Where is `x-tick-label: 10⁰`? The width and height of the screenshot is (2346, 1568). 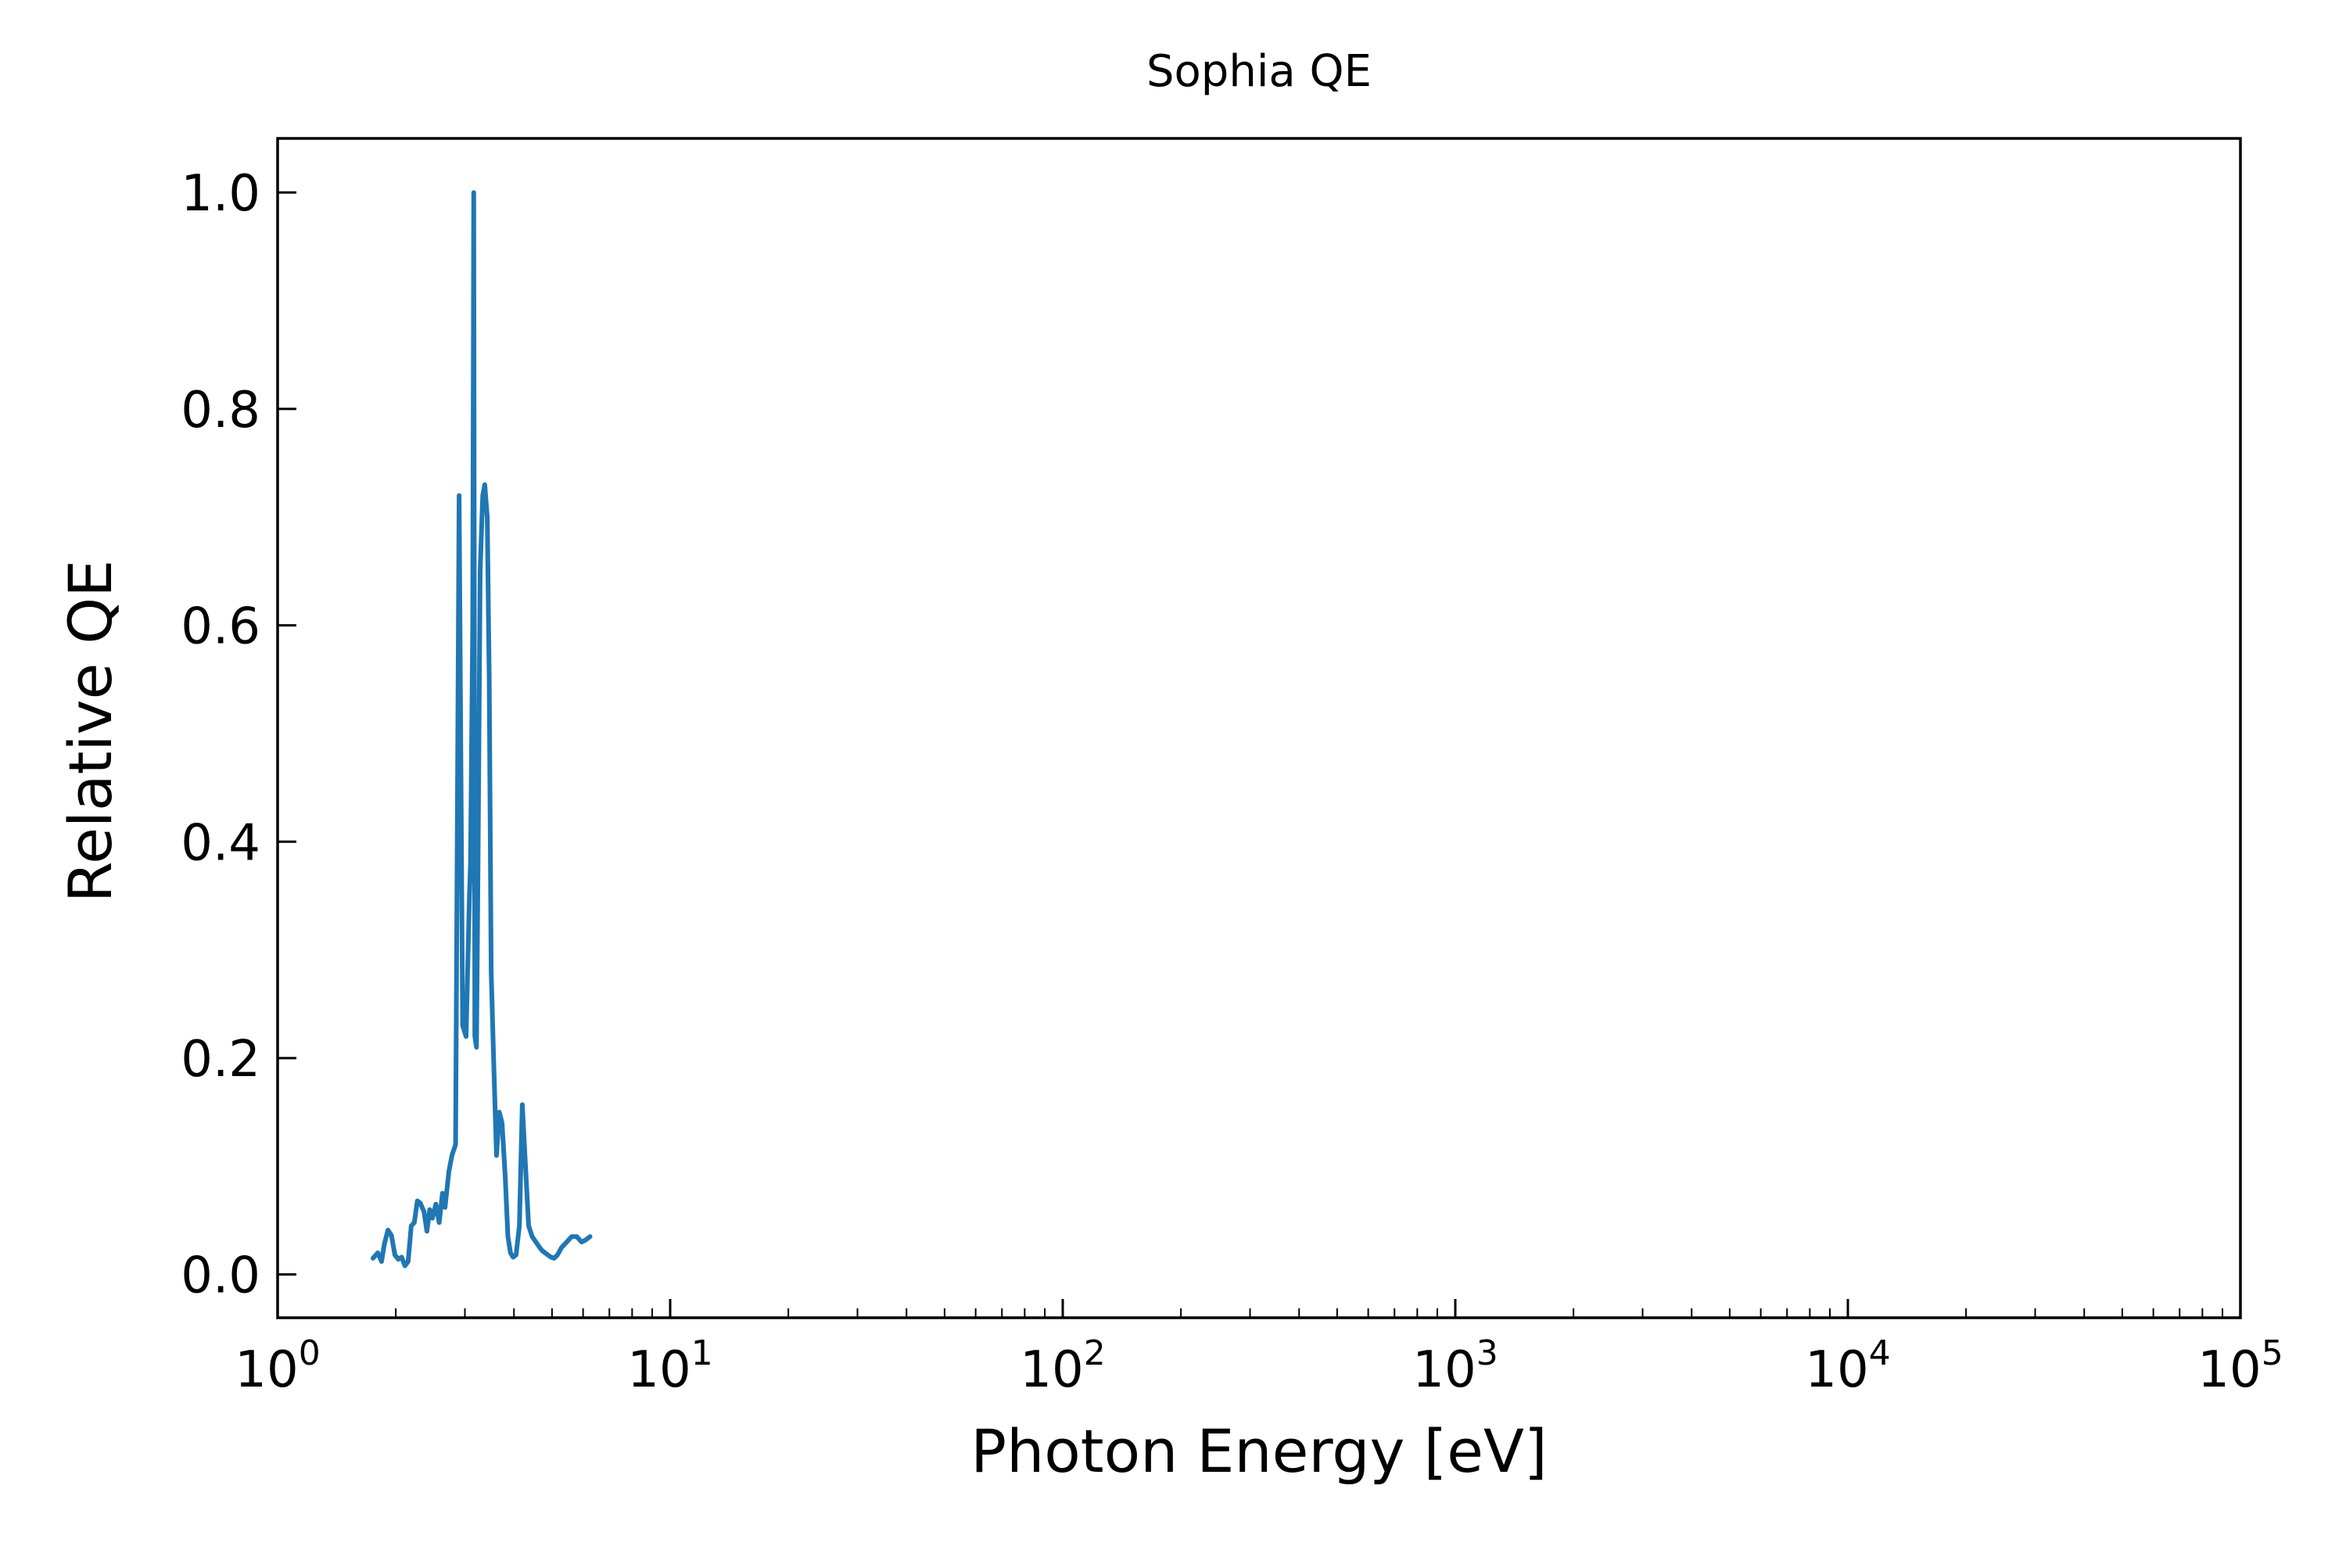 x-tick-label: 10⁰ is located at coordinates (277, 1366).